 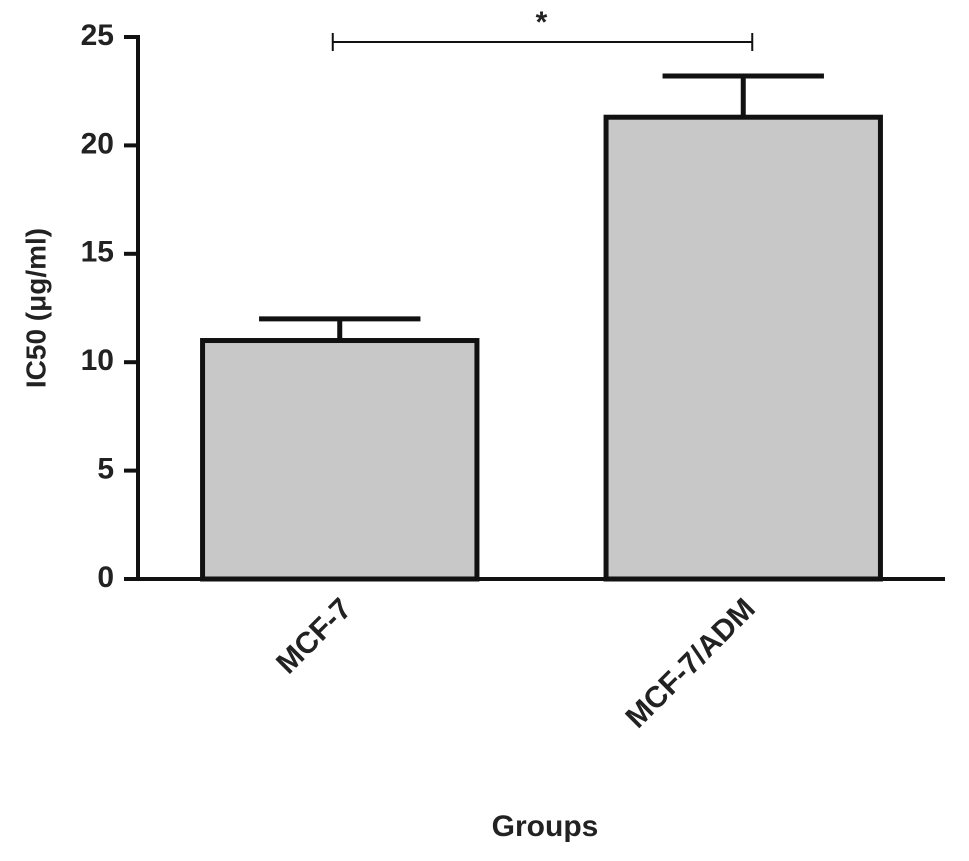 I want to click on x-tick-label: MCF-7/ADM, so click(x=690, y=663).